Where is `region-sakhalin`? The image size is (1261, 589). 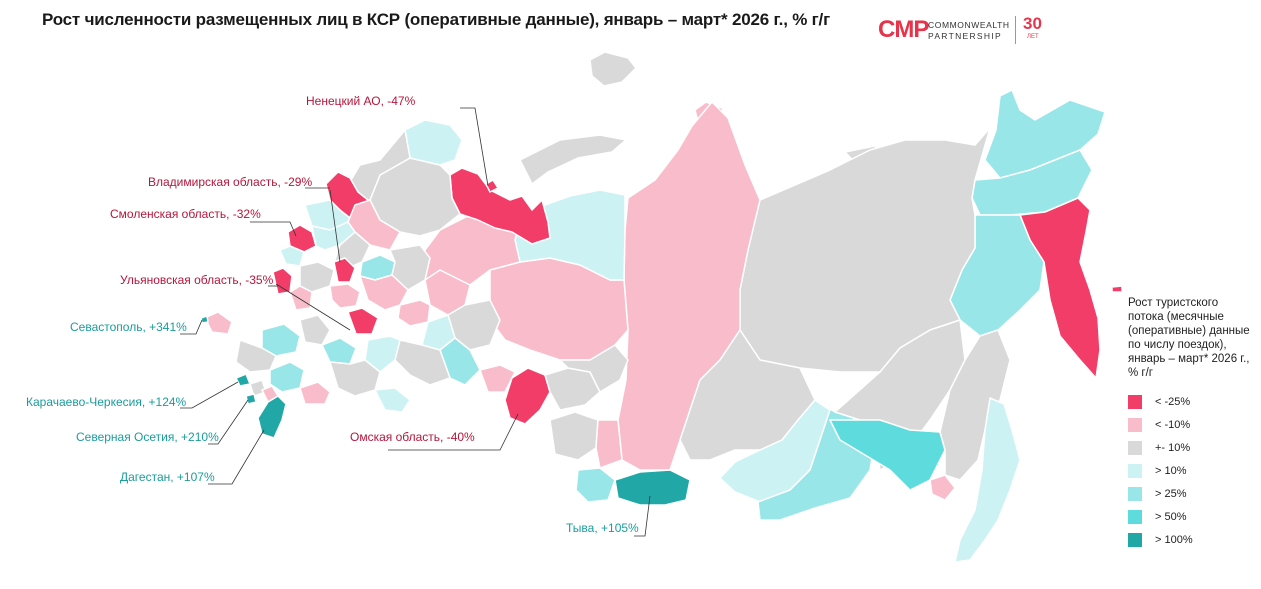 region-sakhalin is located at coordinates (987, 480).